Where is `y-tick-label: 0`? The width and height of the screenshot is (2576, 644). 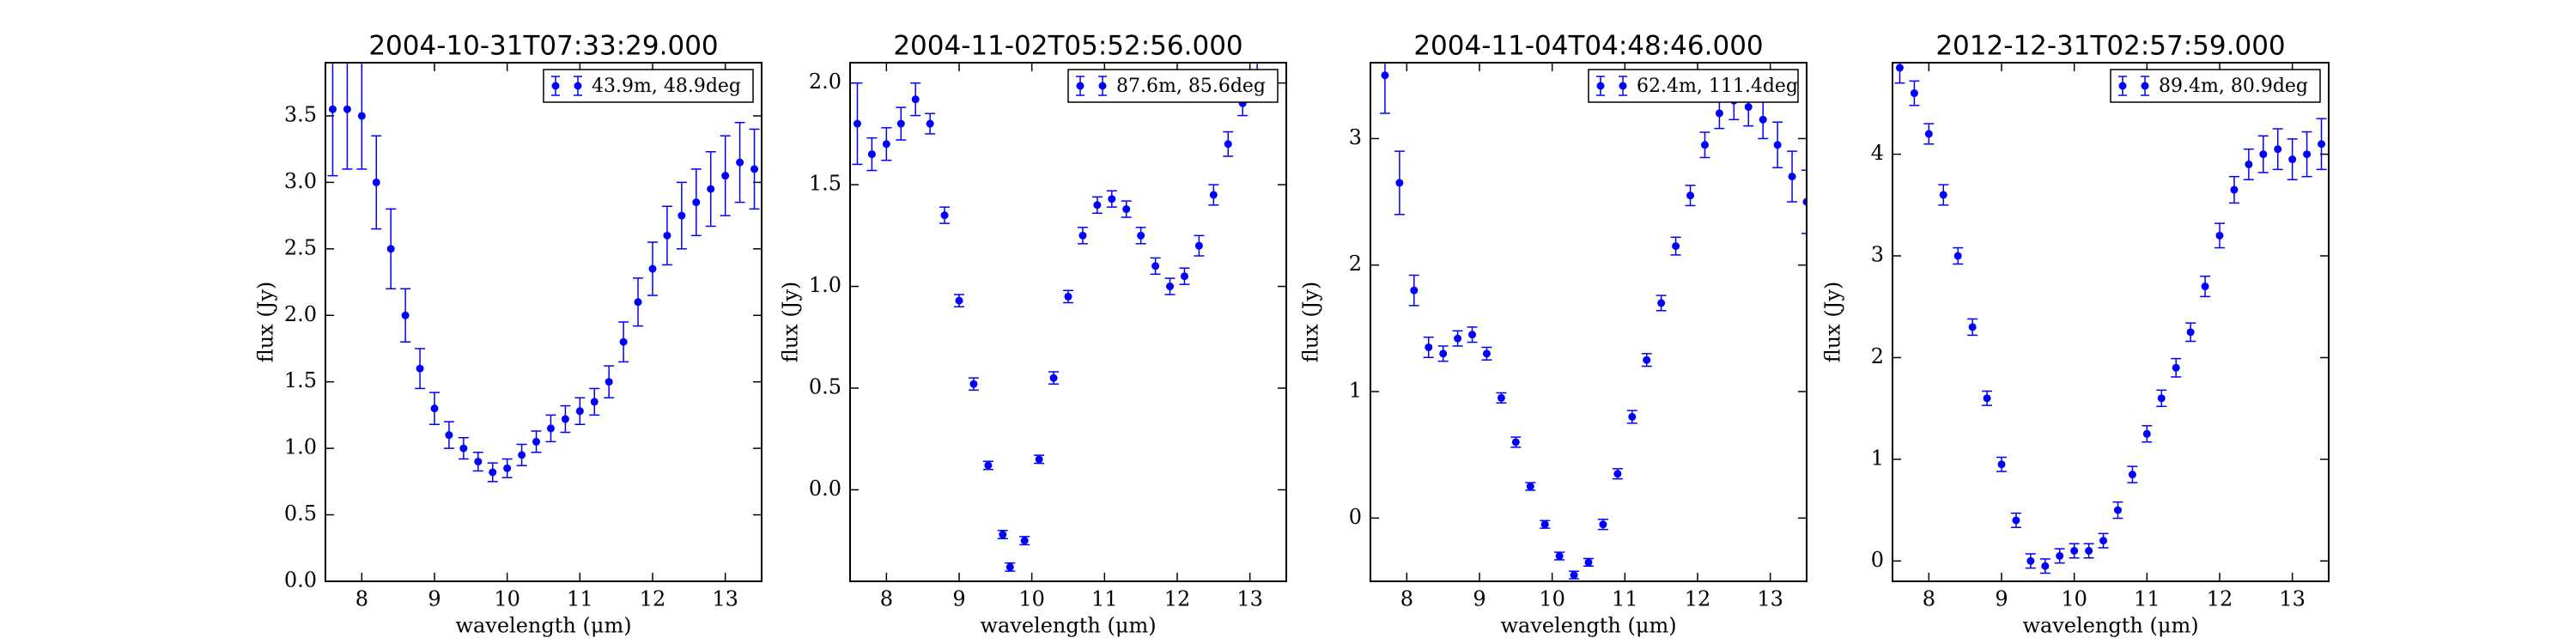 y-tick-label: 0 is located at coordinates (1356, 517).